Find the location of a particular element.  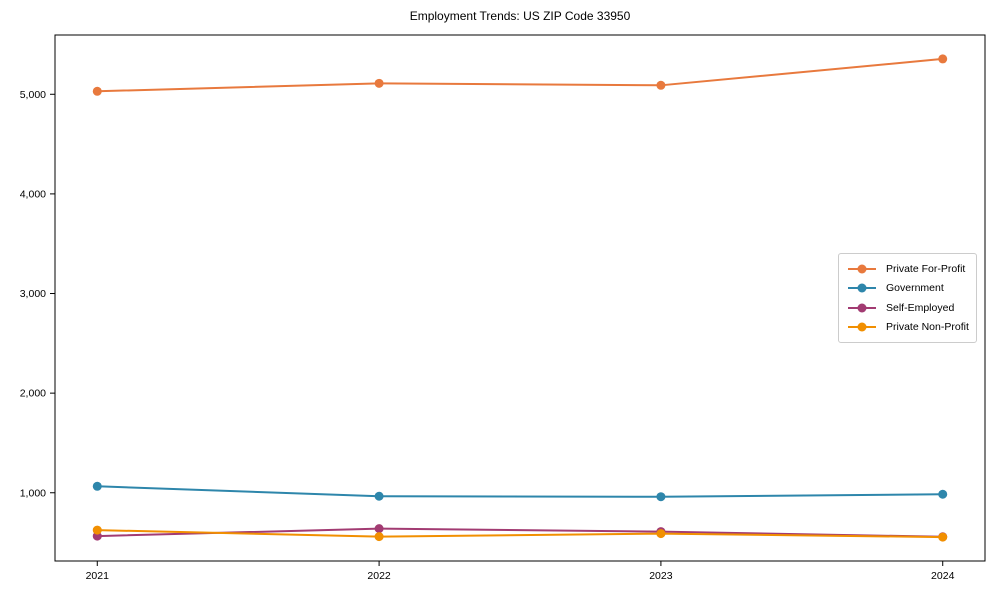

x-tick-label: 2021 is located at coordinates (98, 576).